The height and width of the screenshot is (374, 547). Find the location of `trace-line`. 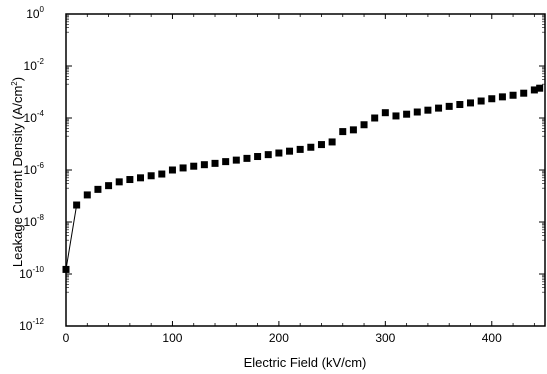

trace-line is located at coordinates (71, 237).